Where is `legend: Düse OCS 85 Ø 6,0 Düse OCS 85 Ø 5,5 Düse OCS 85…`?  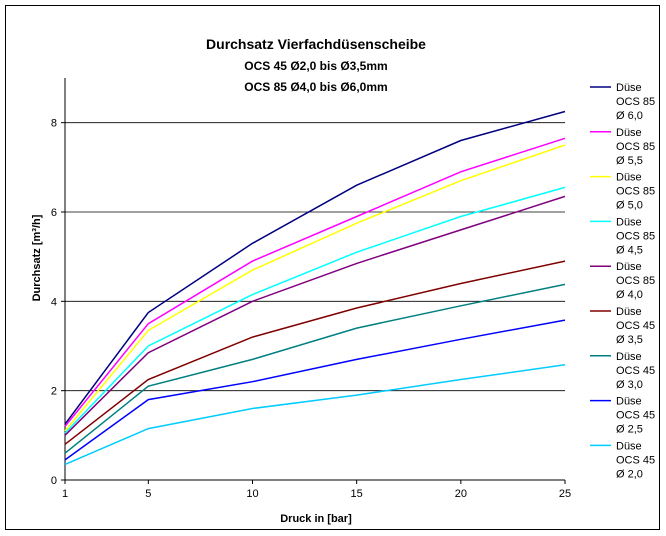
legend: Düse OCS 85 Ø 6,0 Düse OCS 85 Ø 5,5 Düse OCS 85… is located at coordinates (622, 281).